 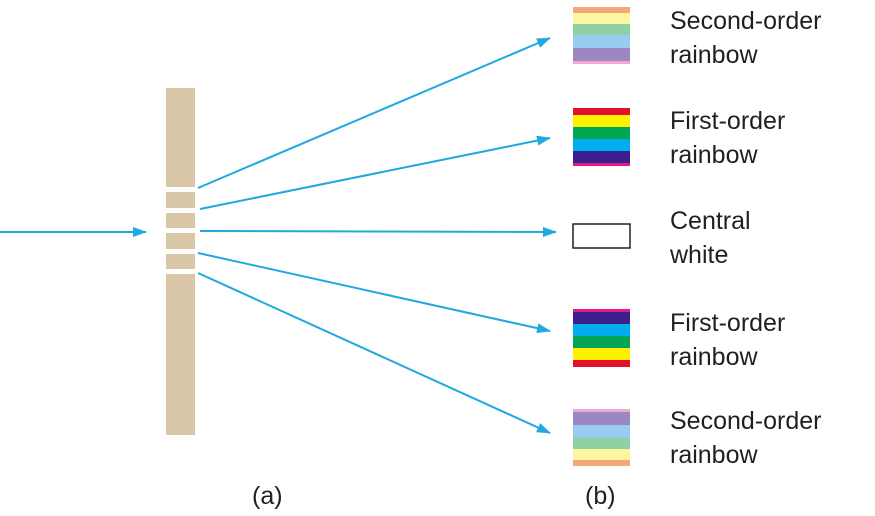 What do you see at coordinates (727, 340) in the screenshot?
I see `label-first-order-bottom: First-order rainbow` at bounding box center [727, 340].